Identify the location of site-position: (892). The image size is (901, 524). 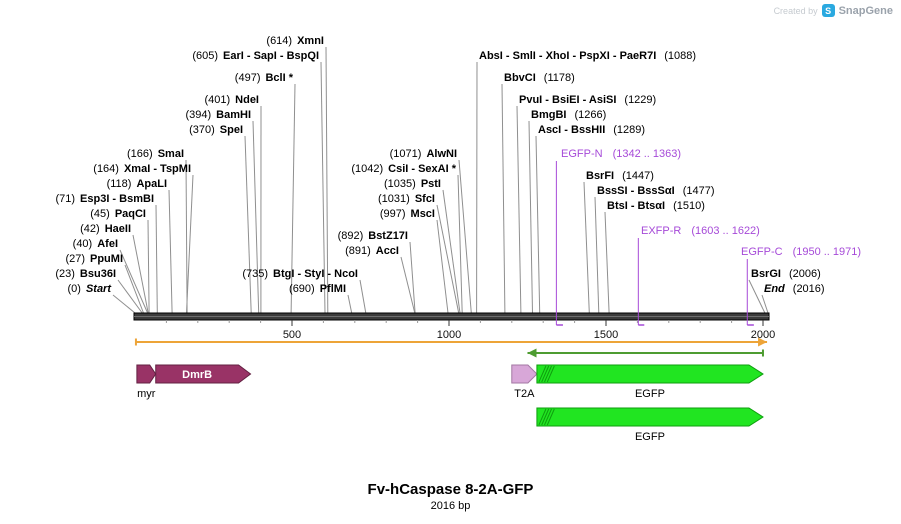
(350, 236).